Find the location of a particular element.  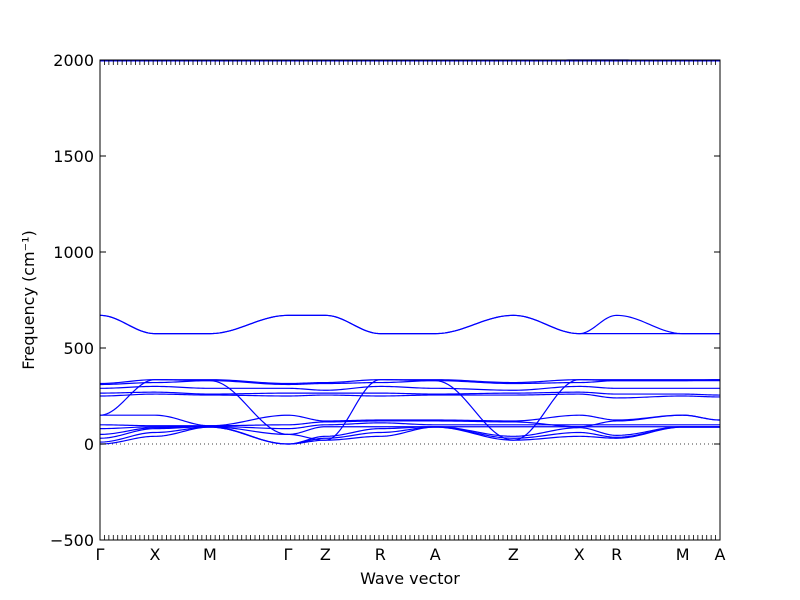

x-axis-label: Wave vector is located at coordinates (410, 578).